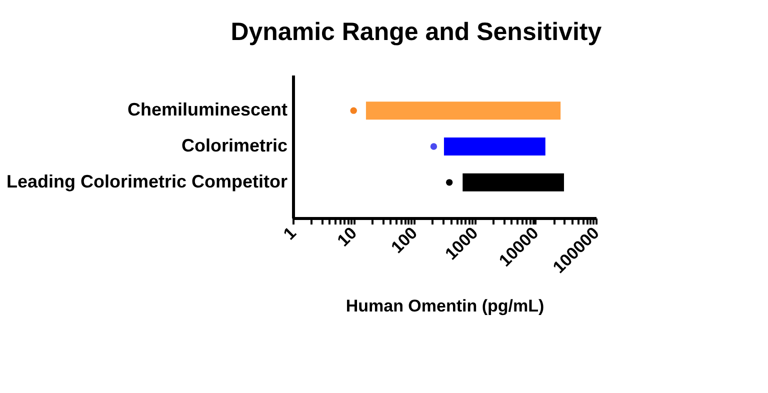  Describe the element at coordinates (347, 236) in the screenshot. I see `x-tick-label: 10` at that location.